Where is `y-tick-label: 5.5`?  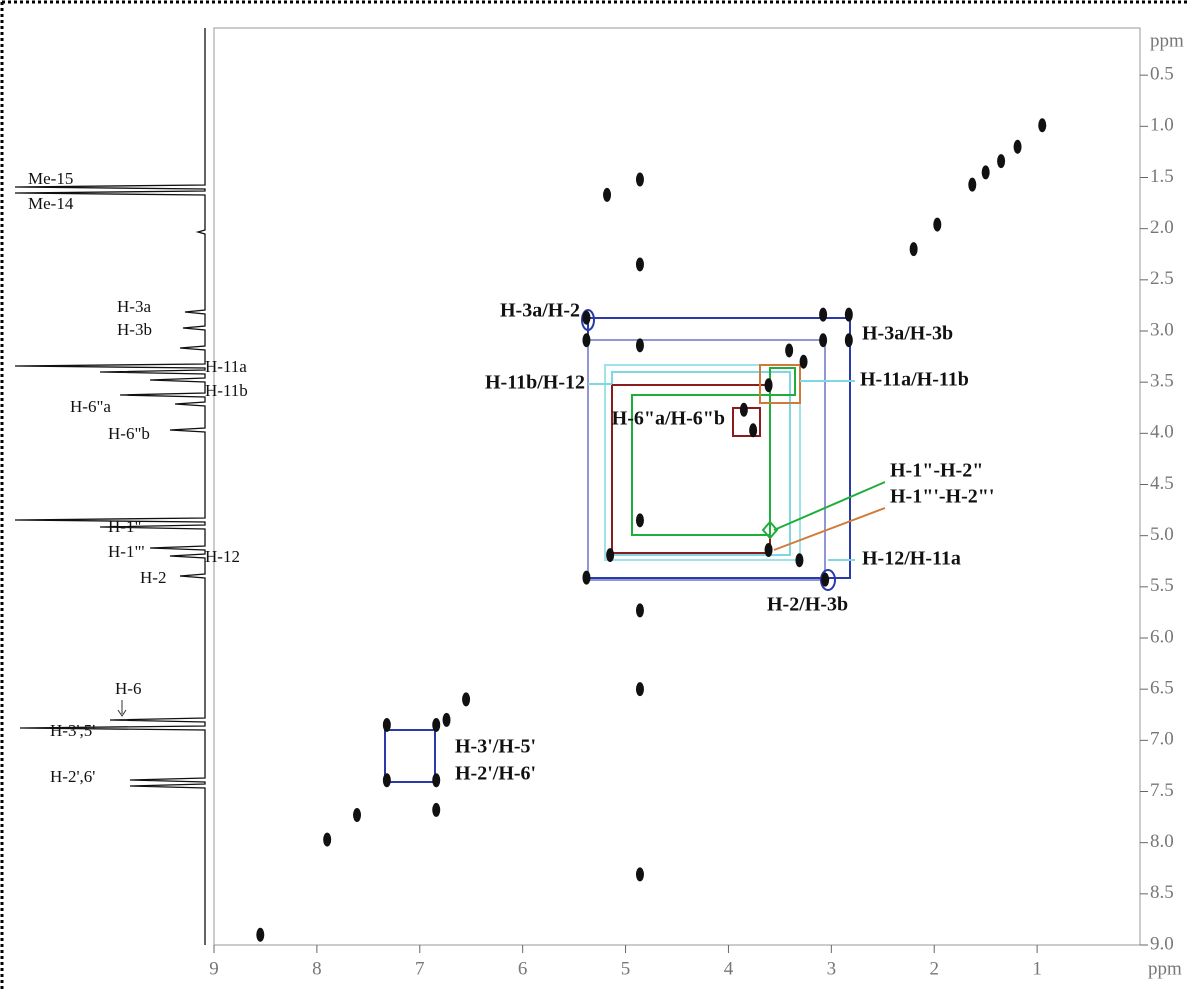 y-tick-label: 5.5 is located at coordinates (1162, 585).